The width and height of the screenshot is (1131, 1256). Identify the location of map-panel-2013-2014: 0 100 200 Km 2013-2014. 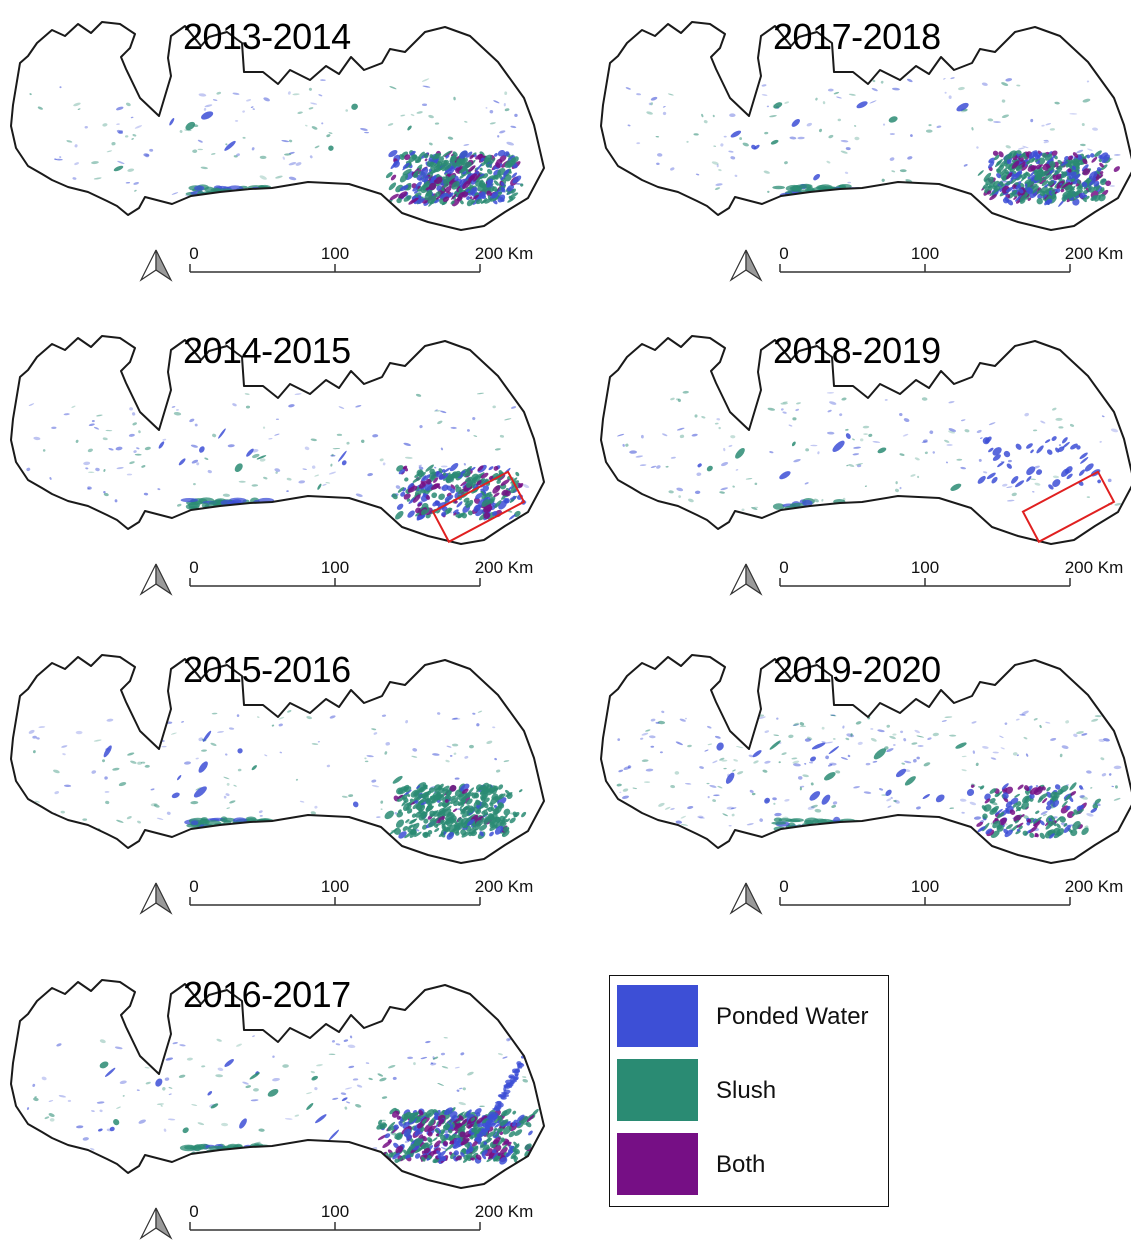
(280, 153).